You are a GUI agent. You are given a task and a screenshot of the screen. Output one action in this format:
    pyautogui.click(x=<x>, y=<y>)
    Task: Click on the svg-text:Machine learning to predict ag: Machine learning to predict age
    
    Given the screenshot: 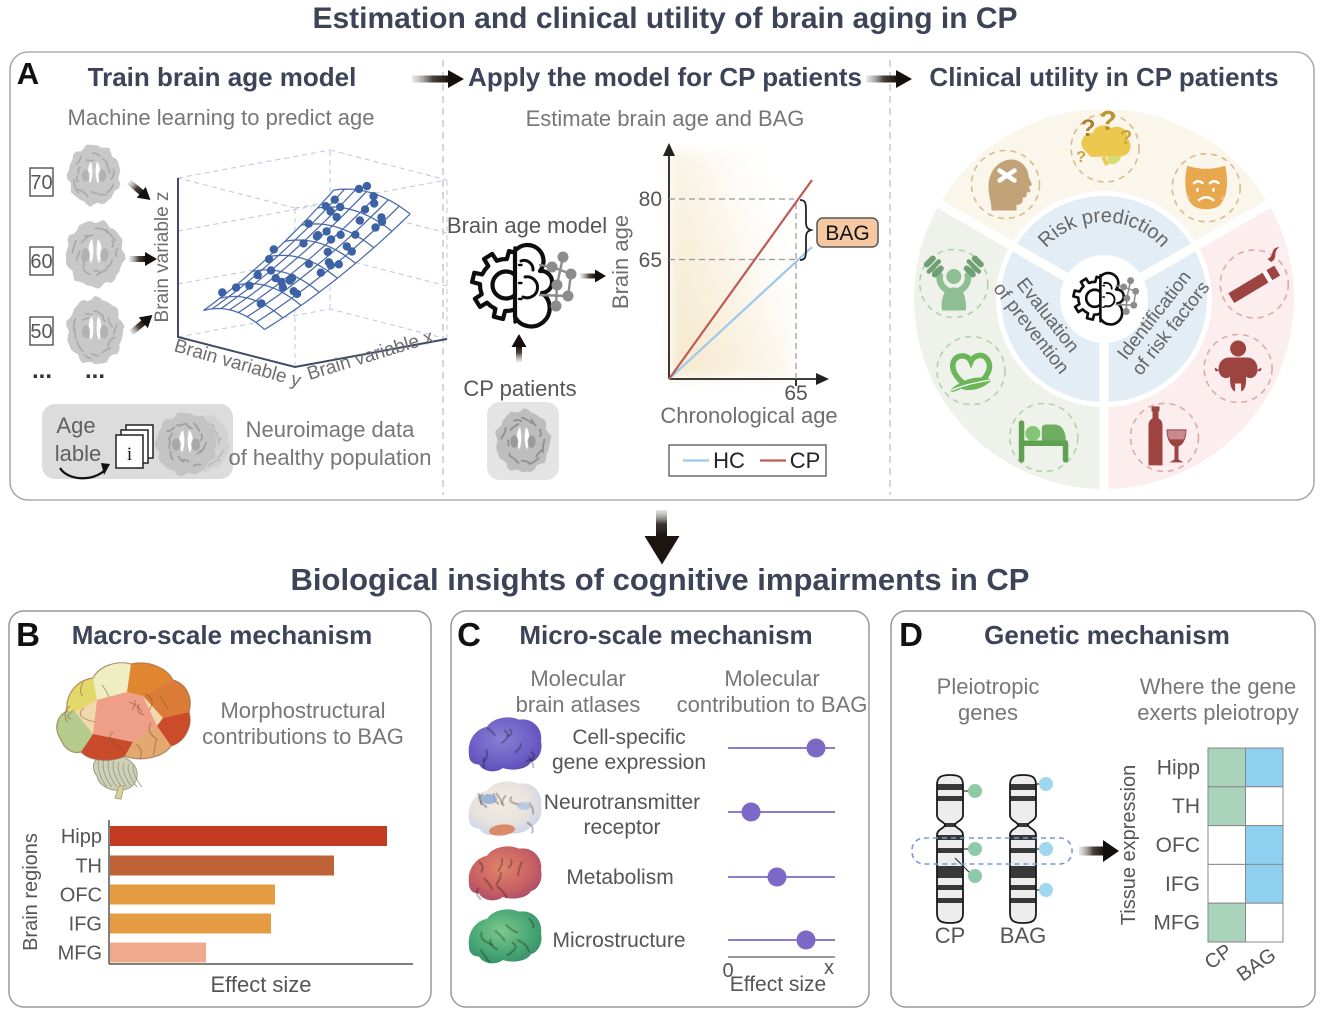 What is the action you would take?
    pyautogui.click(x=221, y=117)
    